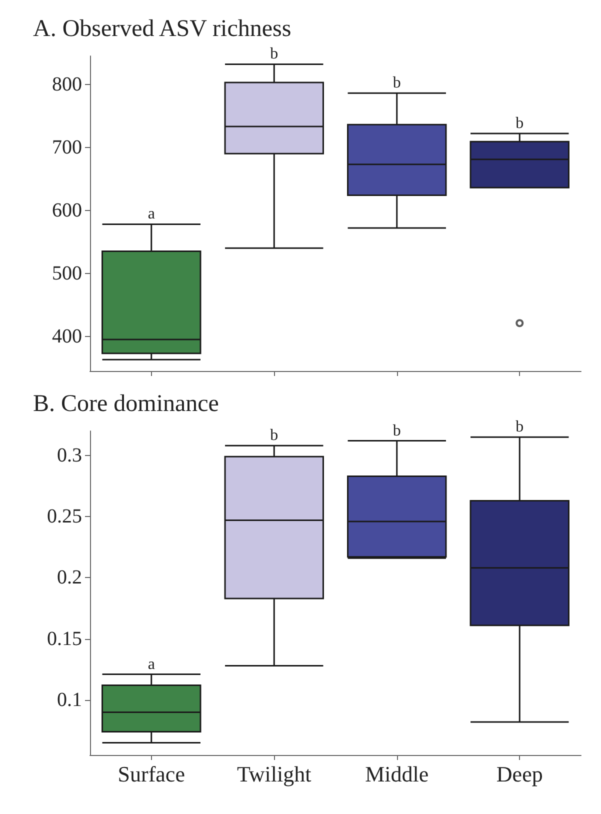 The image size is (601, 814). Describe the element at coordinates (67, 84) in the screenshot. I see `y-tick-label: 800` at that location.